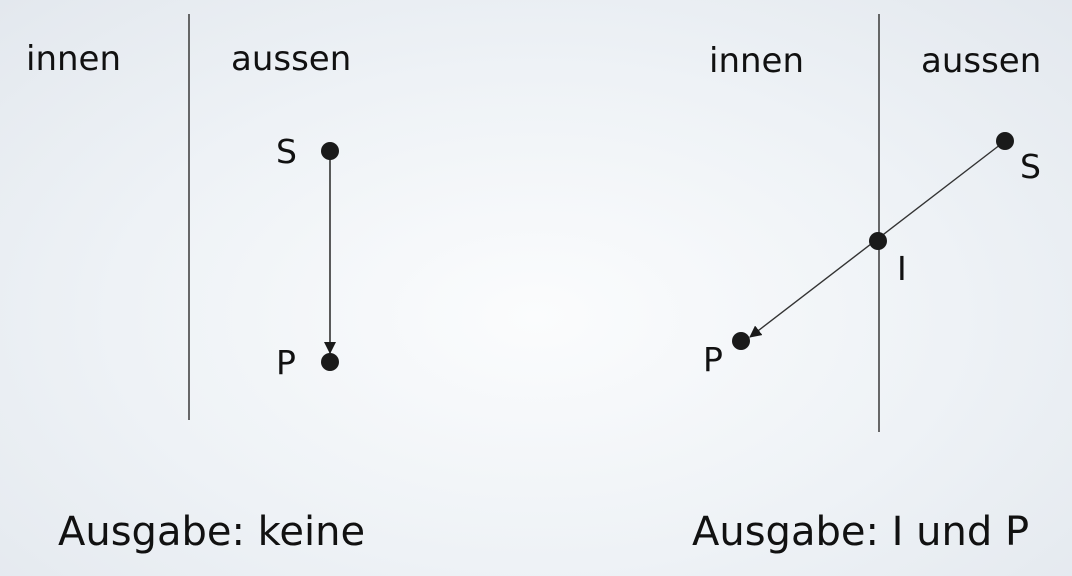 The image size is (1072, 576). Describe the element at coordinates (286, 362) in the screenshot. I see `left-label-p: P` at that location.